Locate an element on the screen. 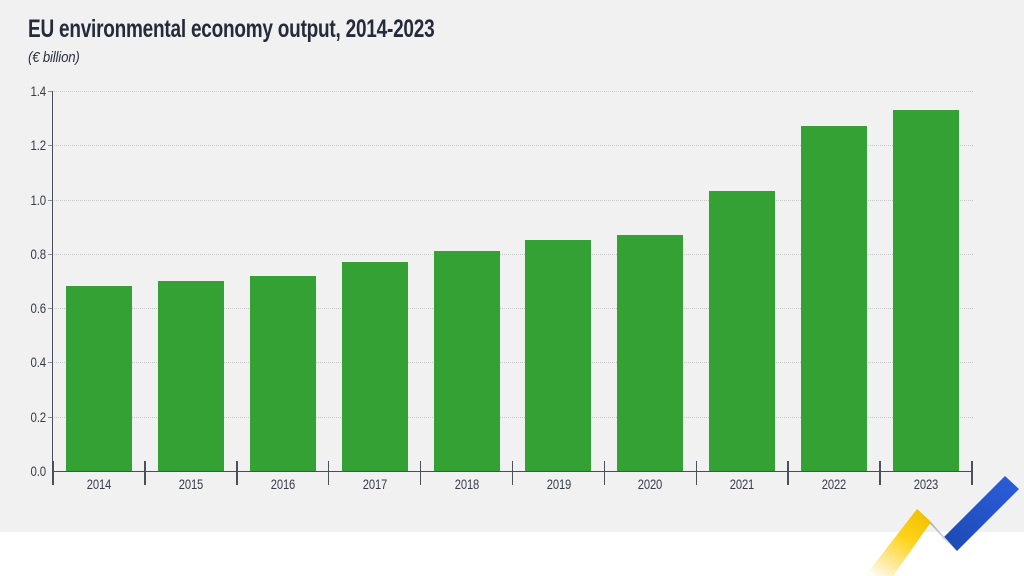 The width and height of the screenshot is (1024, 576). gridline-1.4 is located at coordinates (513, 91).